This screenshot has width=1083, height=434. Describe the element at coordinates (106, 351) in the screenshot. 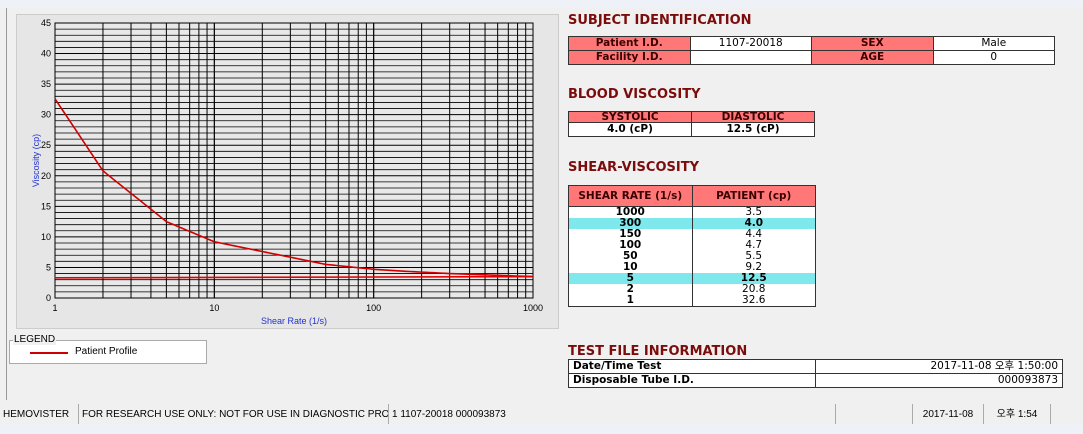

I see `legend-label: Patient Profile` at that location.